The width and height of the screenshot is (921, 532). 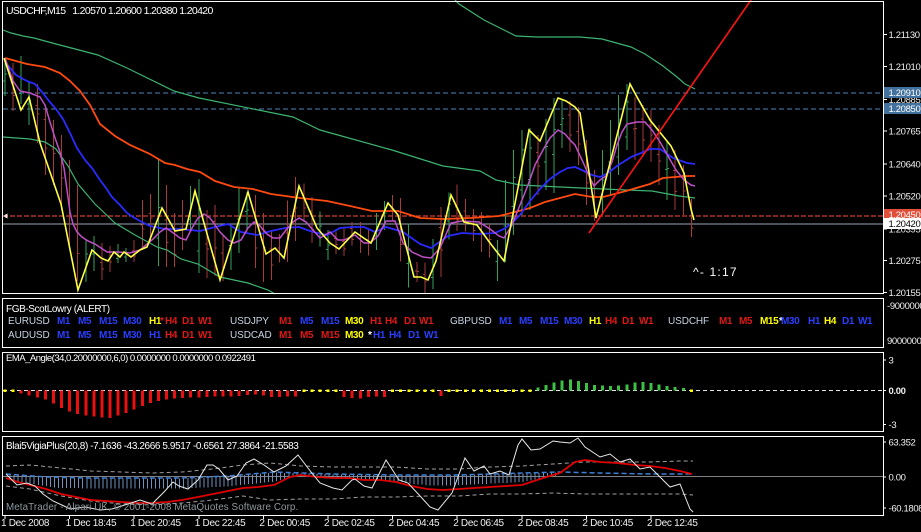 What do you see at coordinates (904, 341) in the screenshot?
I see `svg-text: 9000000` at bounding box center [904, 341].